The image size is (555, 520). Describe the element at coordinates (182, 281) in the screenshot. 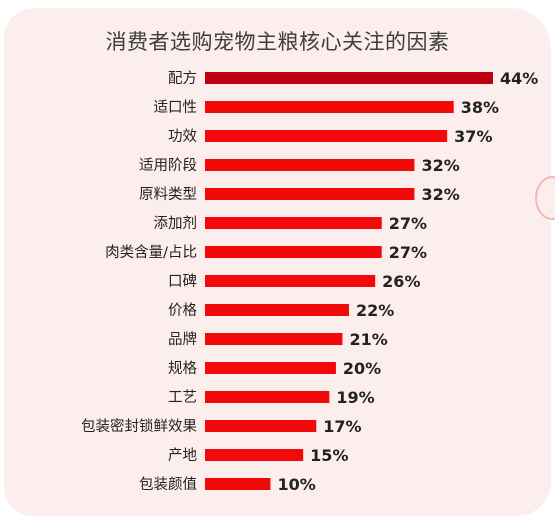

I see `category-label: 口碑` at that location.